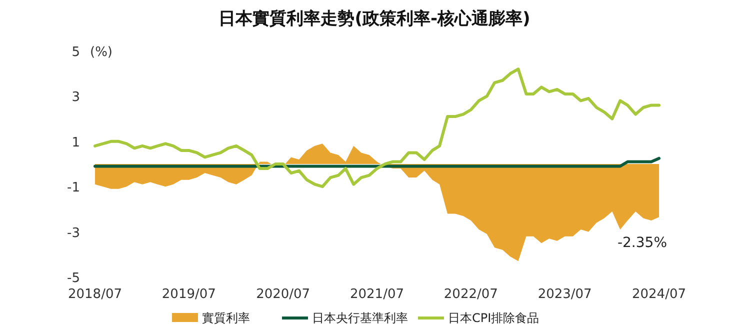 The height and width of the screenshot is (336, 749). Describe the element at coordinates (226, 318) in the screenshot. I see `legend-label: 實質利率` at that location.